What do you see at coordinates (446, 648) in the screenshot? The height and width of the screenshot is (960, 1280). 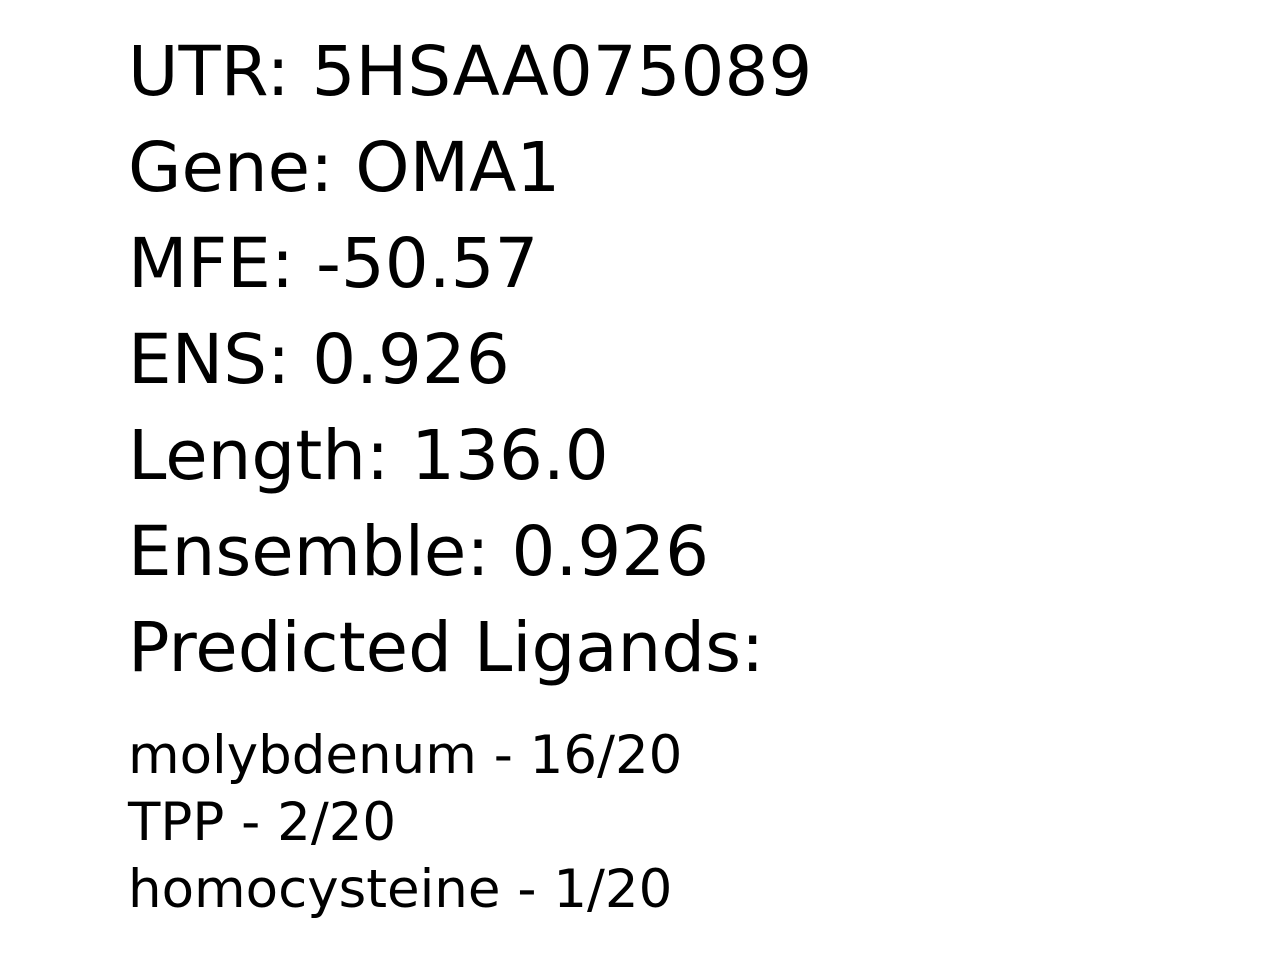 I see `predicted-ligands-heading: Predicted Ligands:` at bounding box center [446, 648].